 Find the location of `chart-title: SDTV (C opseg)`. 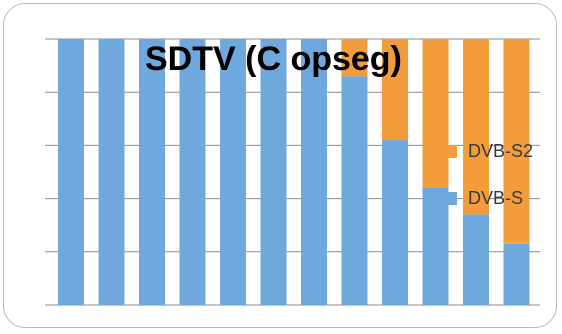

chart-title: SDTV (C opseg) is located at coordinates (273, 59).